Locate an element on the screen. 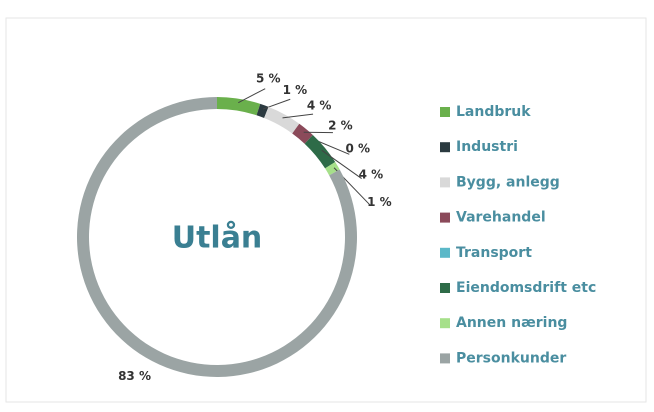 This screenshot has width=654, height=412. legend-label: Landbruk is located at coordinates (493, 112).